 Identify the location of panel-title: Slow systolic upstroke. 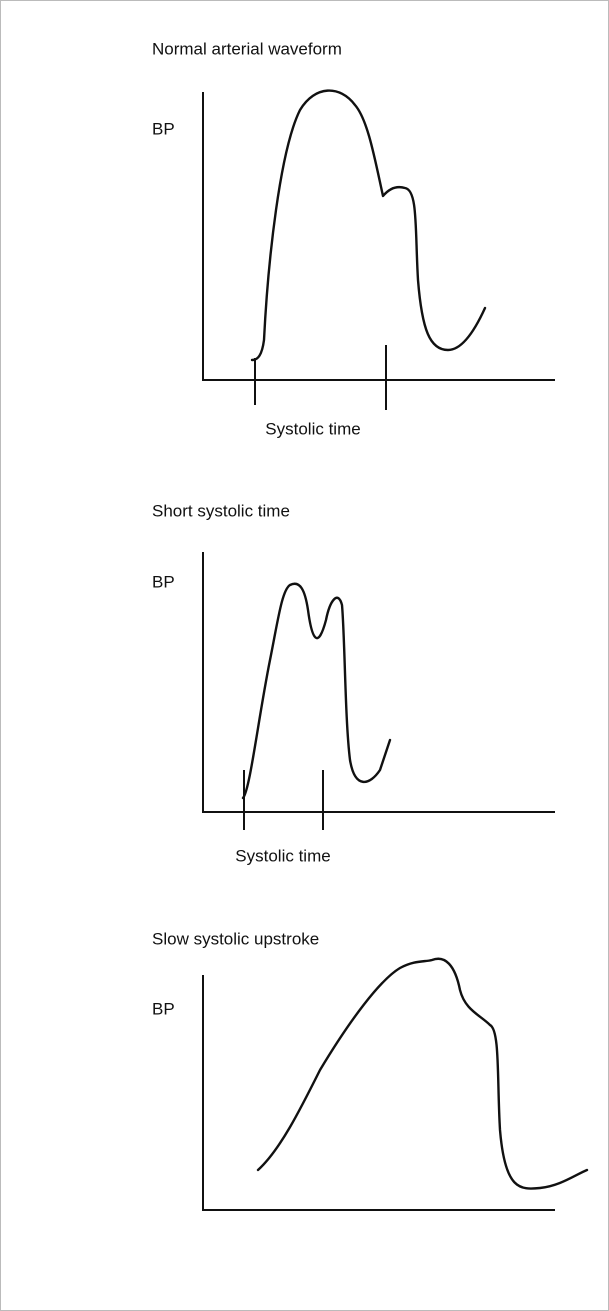
(235, 938).